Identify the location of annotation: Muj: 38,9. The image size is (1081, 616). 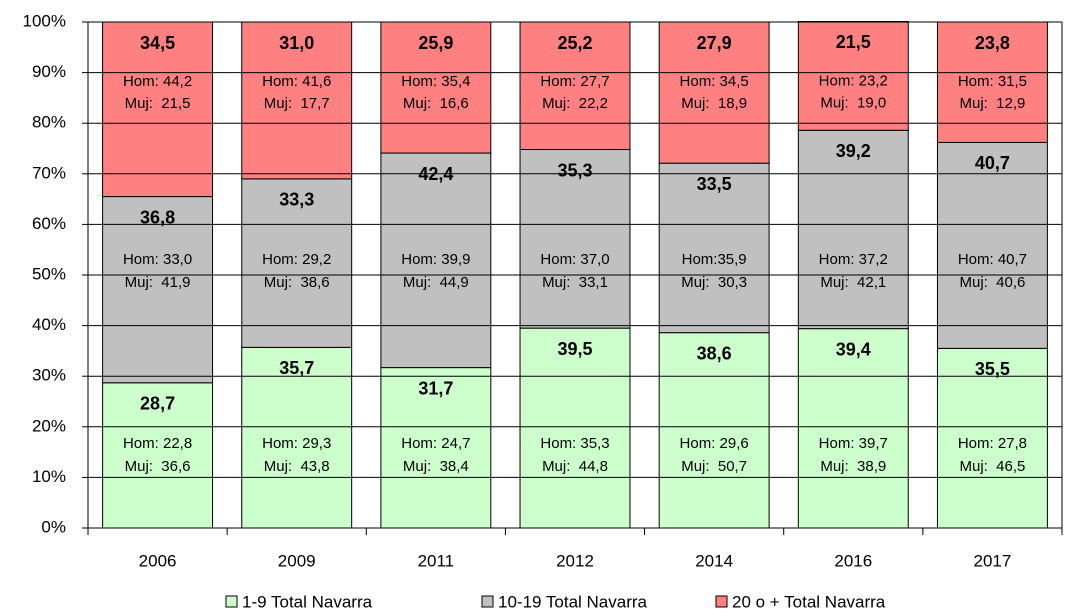
(853, 466).